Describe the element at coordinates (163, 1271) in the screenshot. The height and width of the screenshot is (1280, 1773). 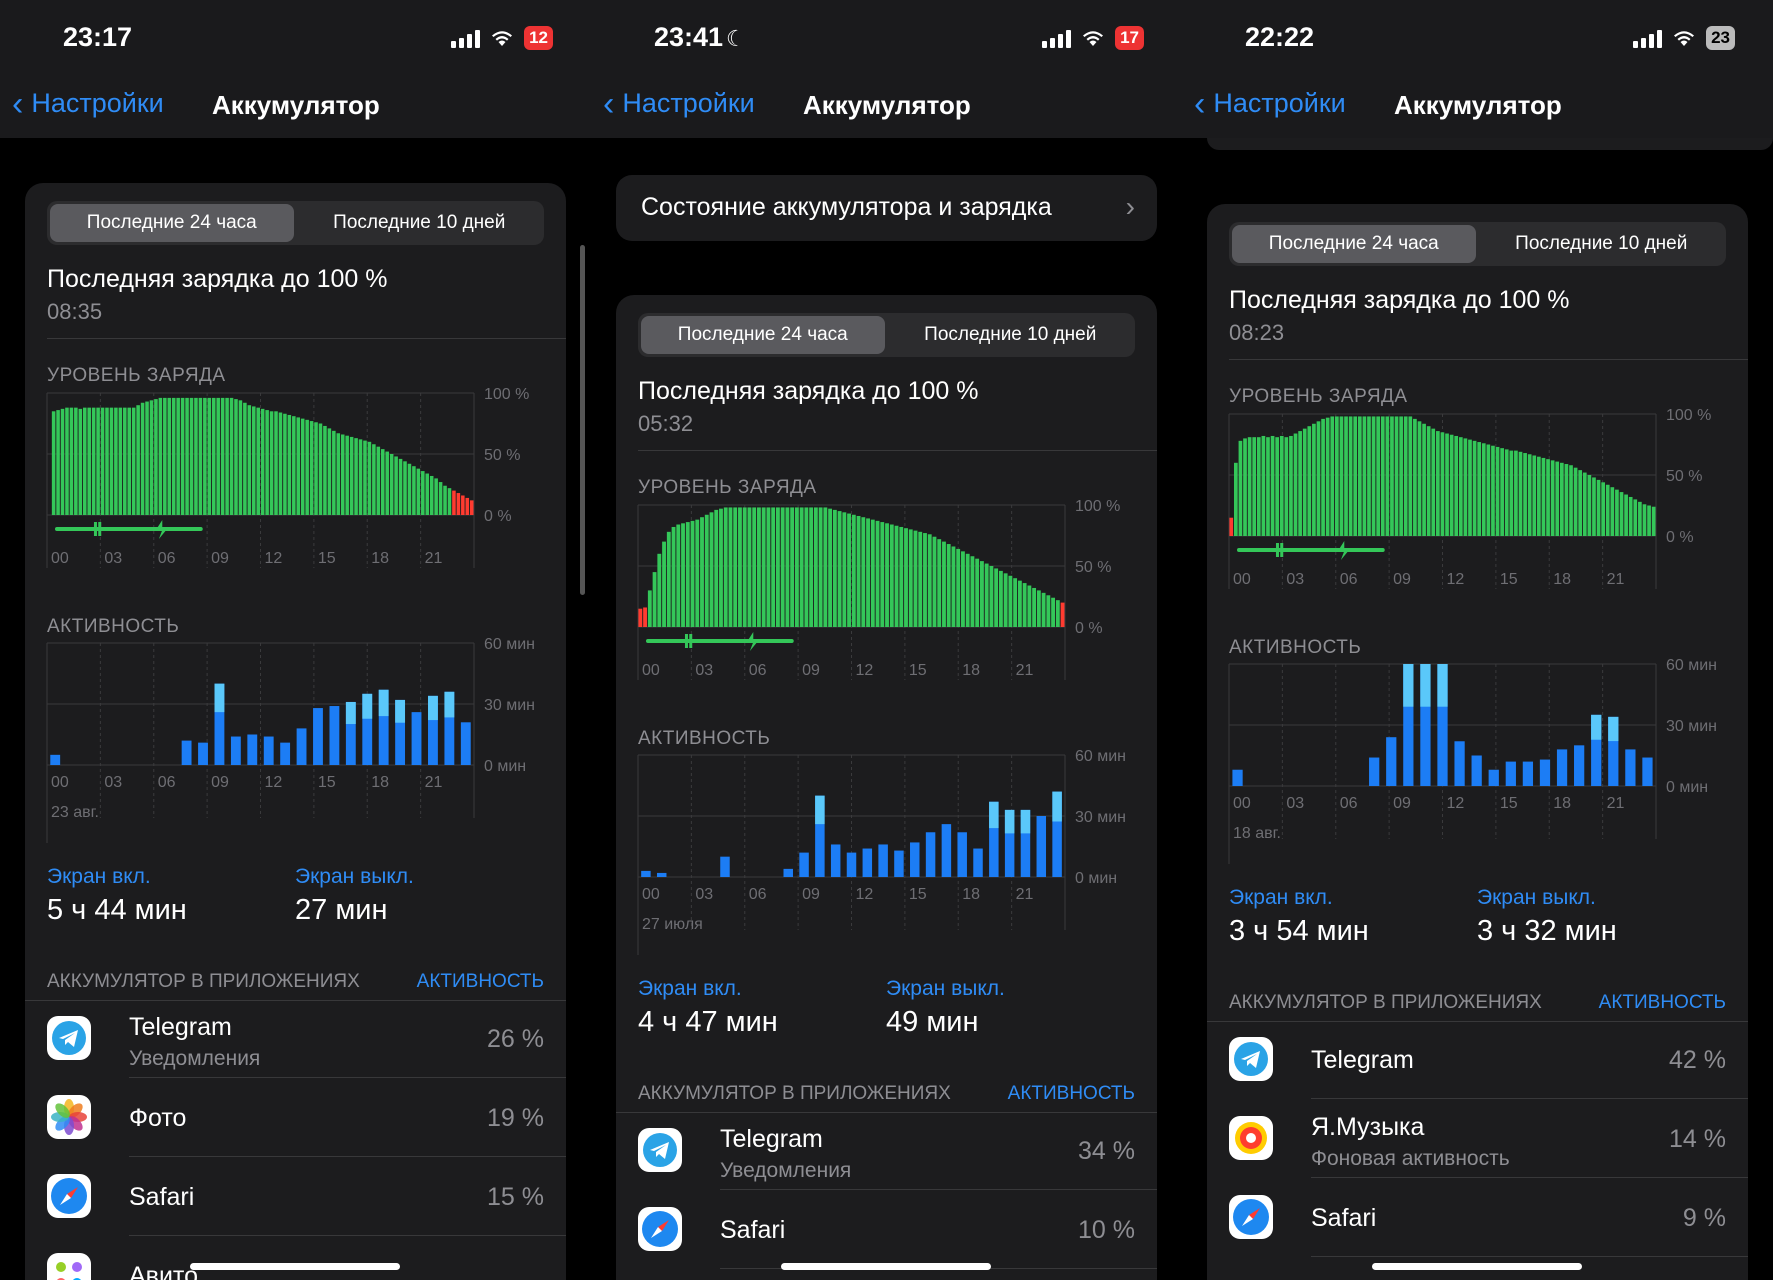
I see `app-name: Авито` at that location.